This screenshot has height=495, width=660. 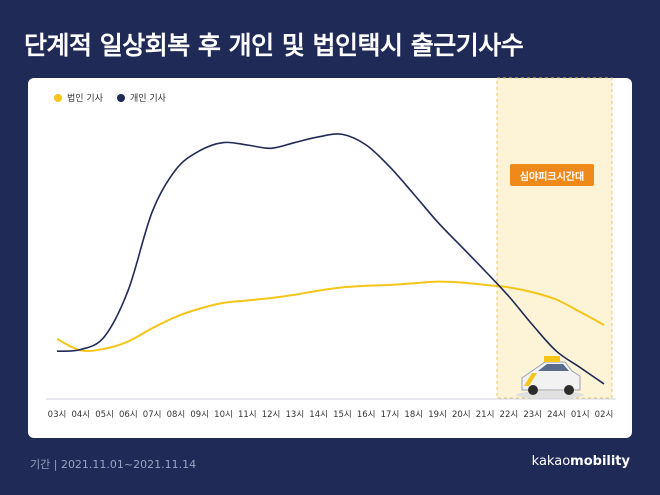 What do you see at coordinates (295, 415) in the screenshot?
I see `x-tick-label: 13시` at bounding box center [295, 415].